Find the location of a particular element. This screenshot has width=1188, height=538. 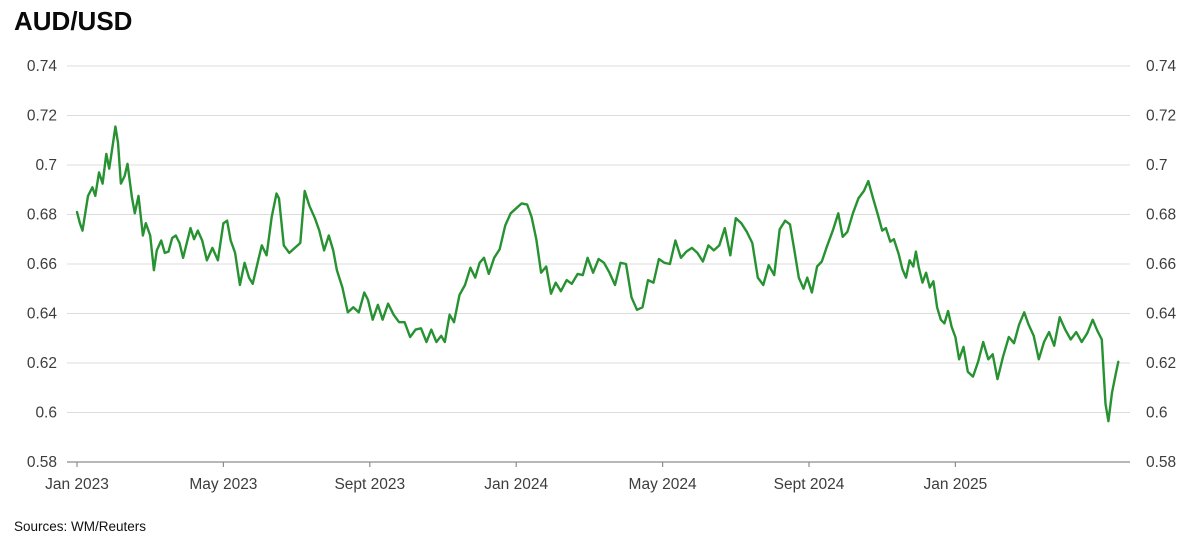

y-tick-label-right: 0.58 is located at coordinates (1161, 462).